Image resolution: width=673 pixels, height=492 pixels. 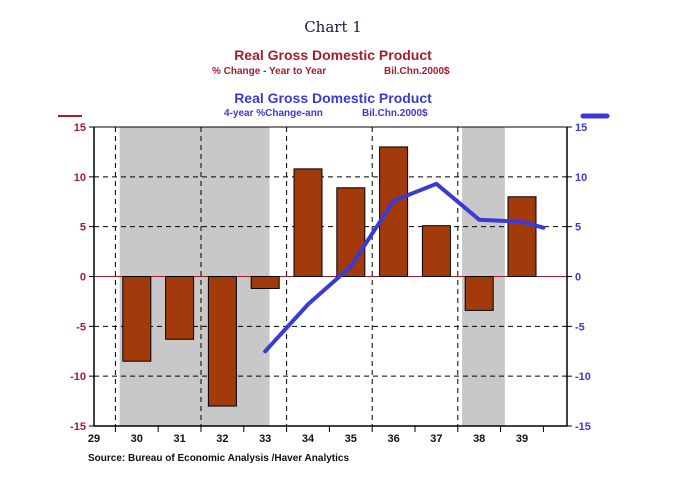 I want to click on right-tick-label--15: -15, so click(x=583, y=427).